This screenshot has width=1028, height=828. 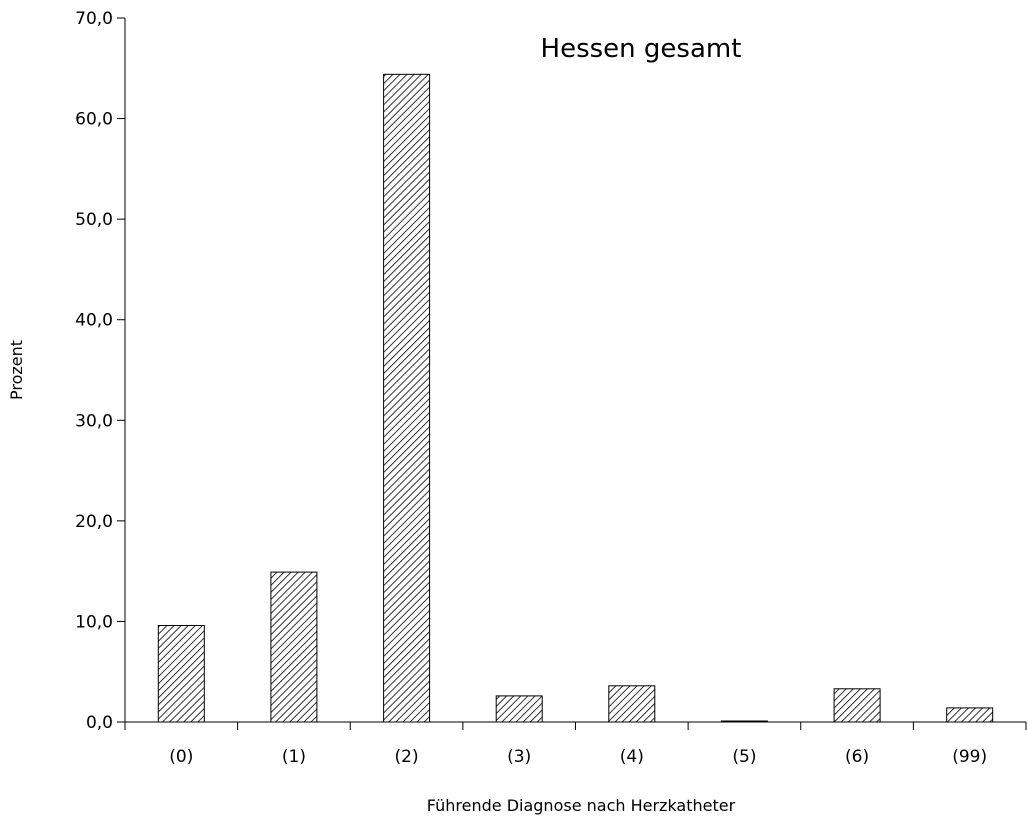 I want to click on y-tick-label: 30,0, so click(x=94, y=421).